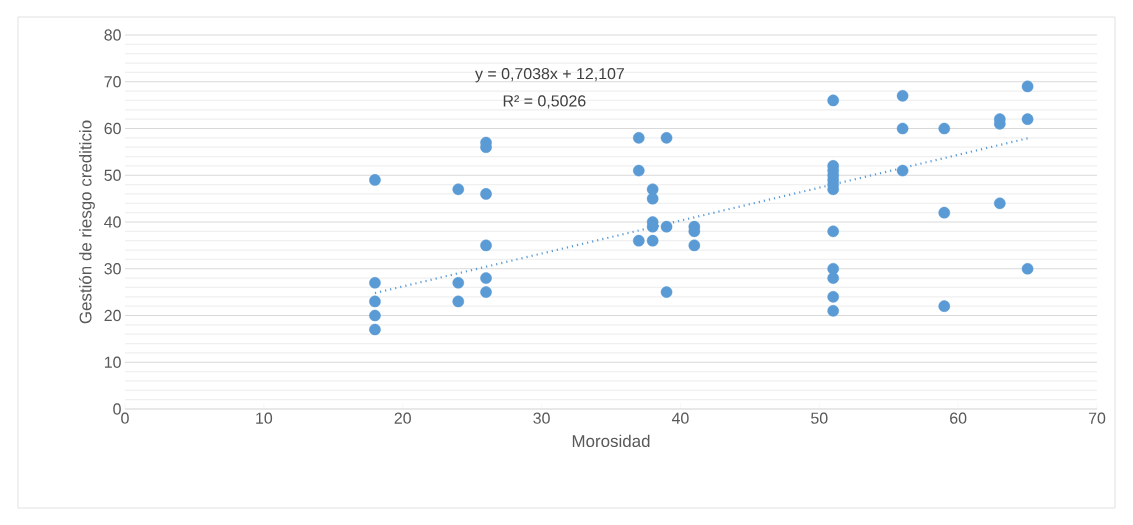 The height and width of the screenshot is (525, 1133). I want to click on y-tick-label: 80, so click(112, 35).